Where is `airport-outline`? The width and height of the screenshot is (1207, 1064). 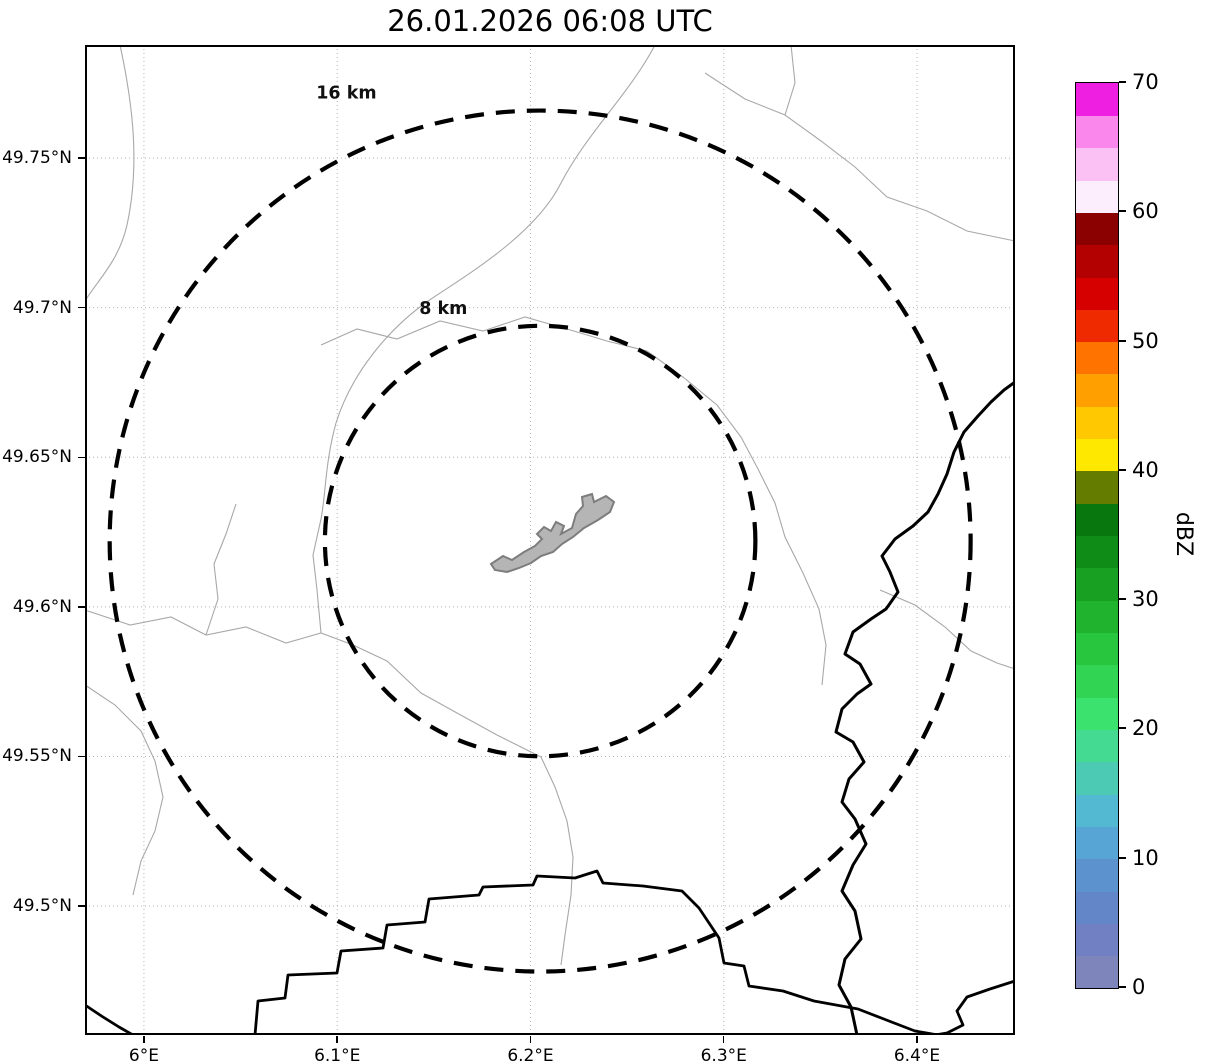 airport-outline is located at coordinates (552, 533).